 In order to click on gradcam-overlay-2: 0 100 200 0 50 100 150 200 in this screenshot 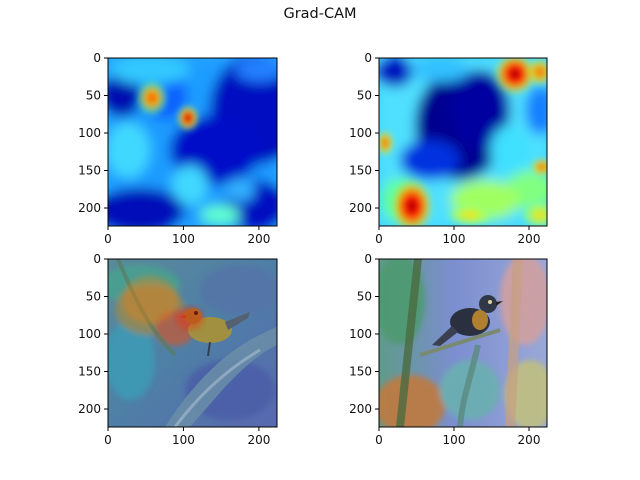, I will do `click(448, 349)`.